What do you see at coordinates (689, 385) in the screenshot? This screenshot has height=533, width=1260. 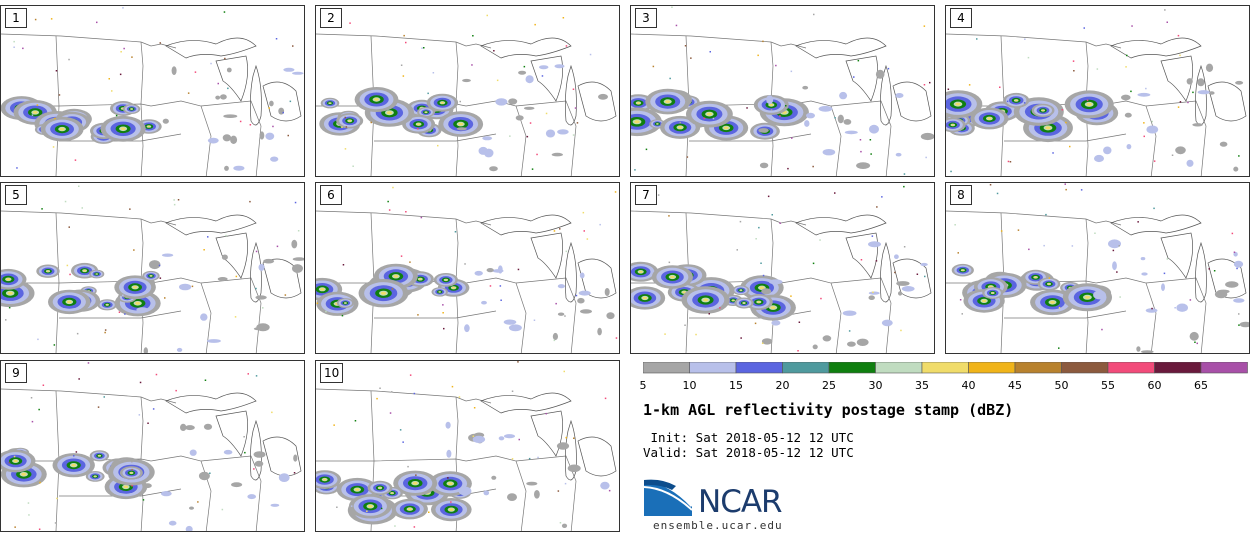 I see `colorbar-tick-label: 10` at bounding box center [689, 385].